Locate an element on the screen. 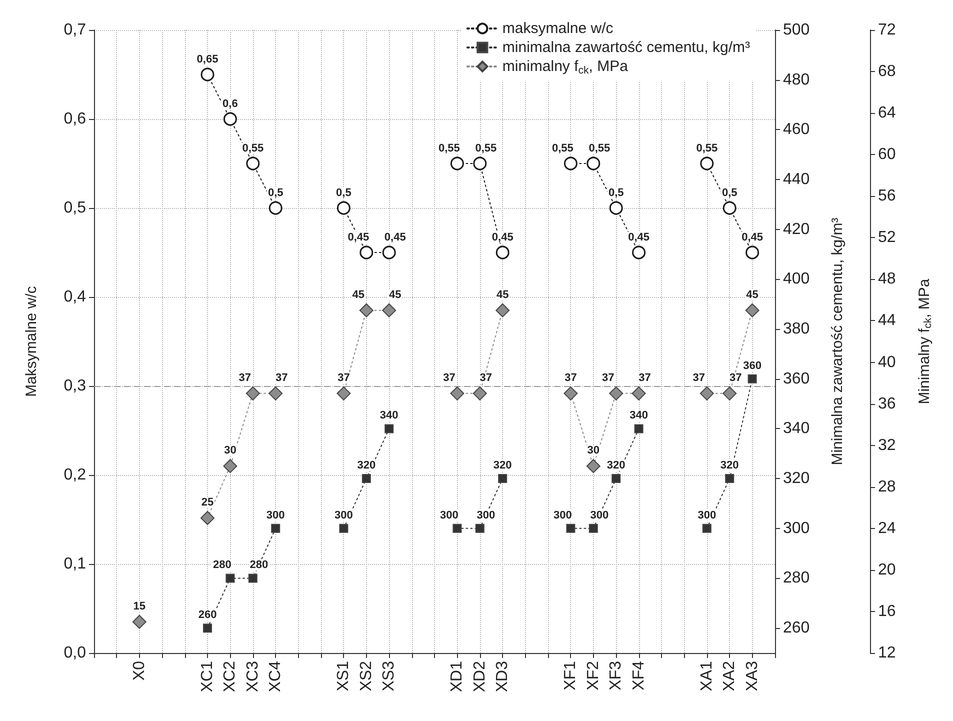 This screenshot has width=953, height=721. y-tick-label: 0,0 is located at coordinates (75, 653).